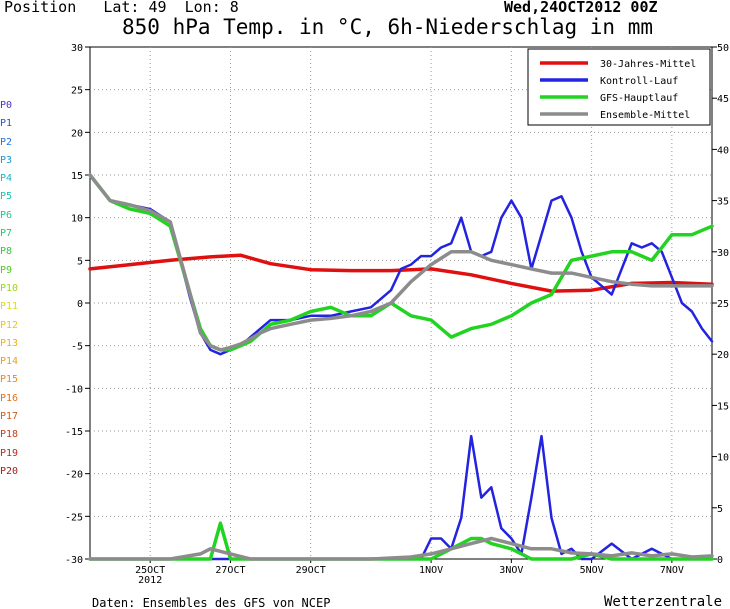  I want to click on y2-tick-label: 40, so click(723, 150).